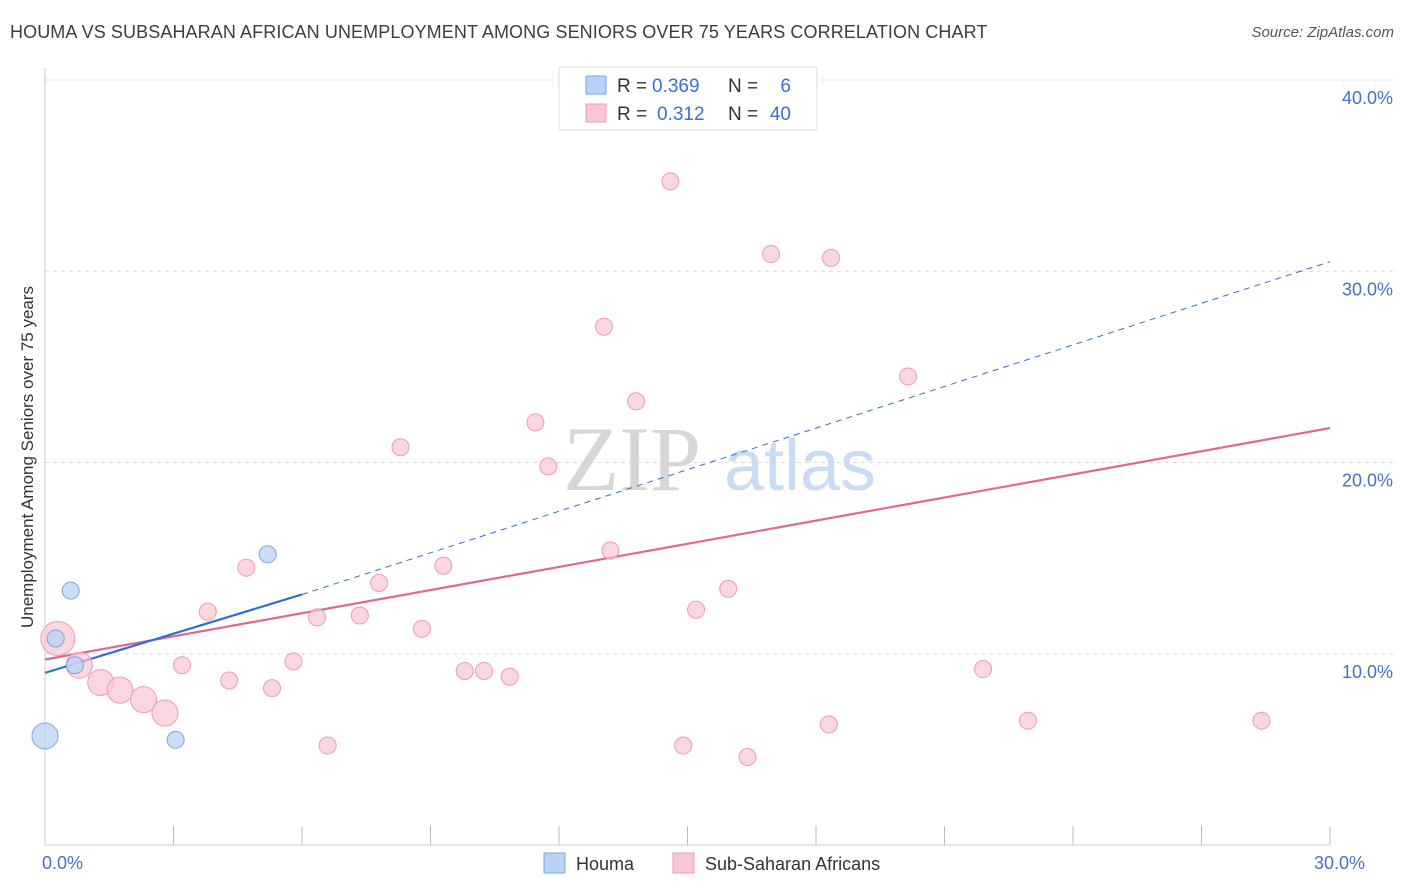  I want to click on source-label: Source: ZipAtlas.com, so click(1322, 32).